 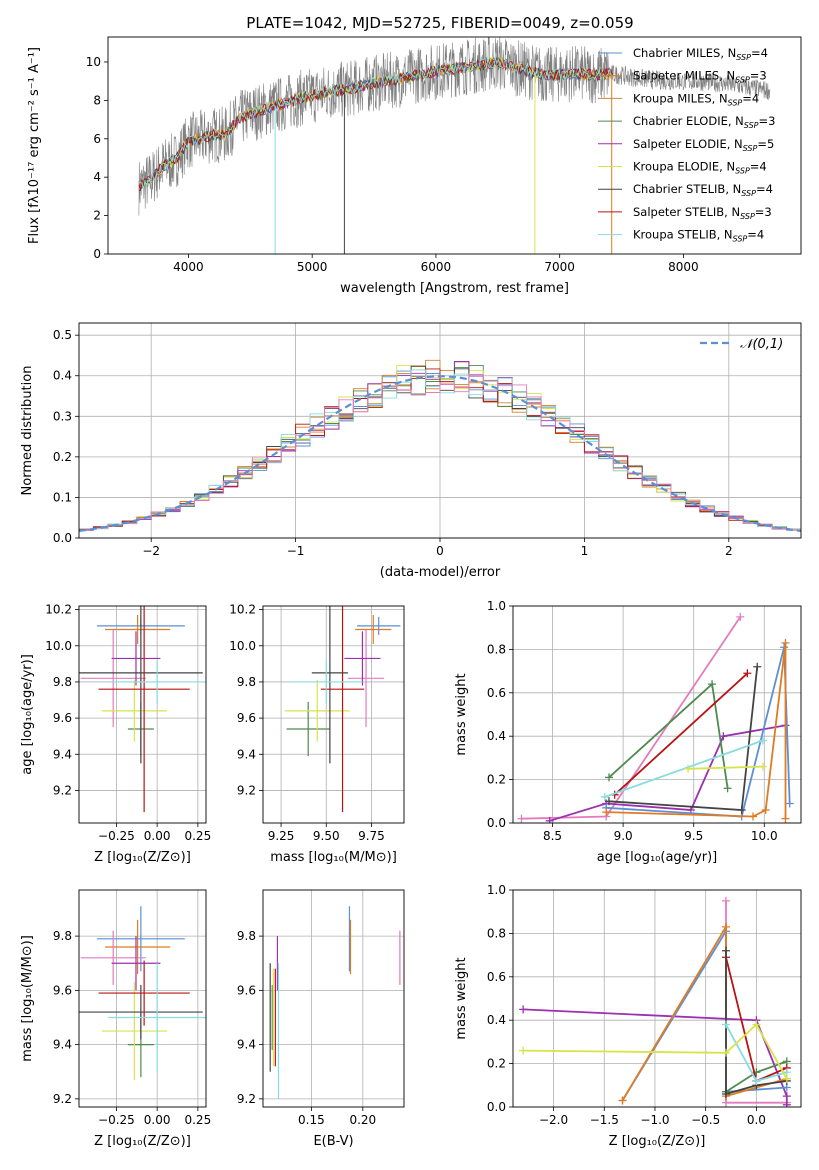 I want to click on y-tick-label: 4, so click(x=97, y=177).